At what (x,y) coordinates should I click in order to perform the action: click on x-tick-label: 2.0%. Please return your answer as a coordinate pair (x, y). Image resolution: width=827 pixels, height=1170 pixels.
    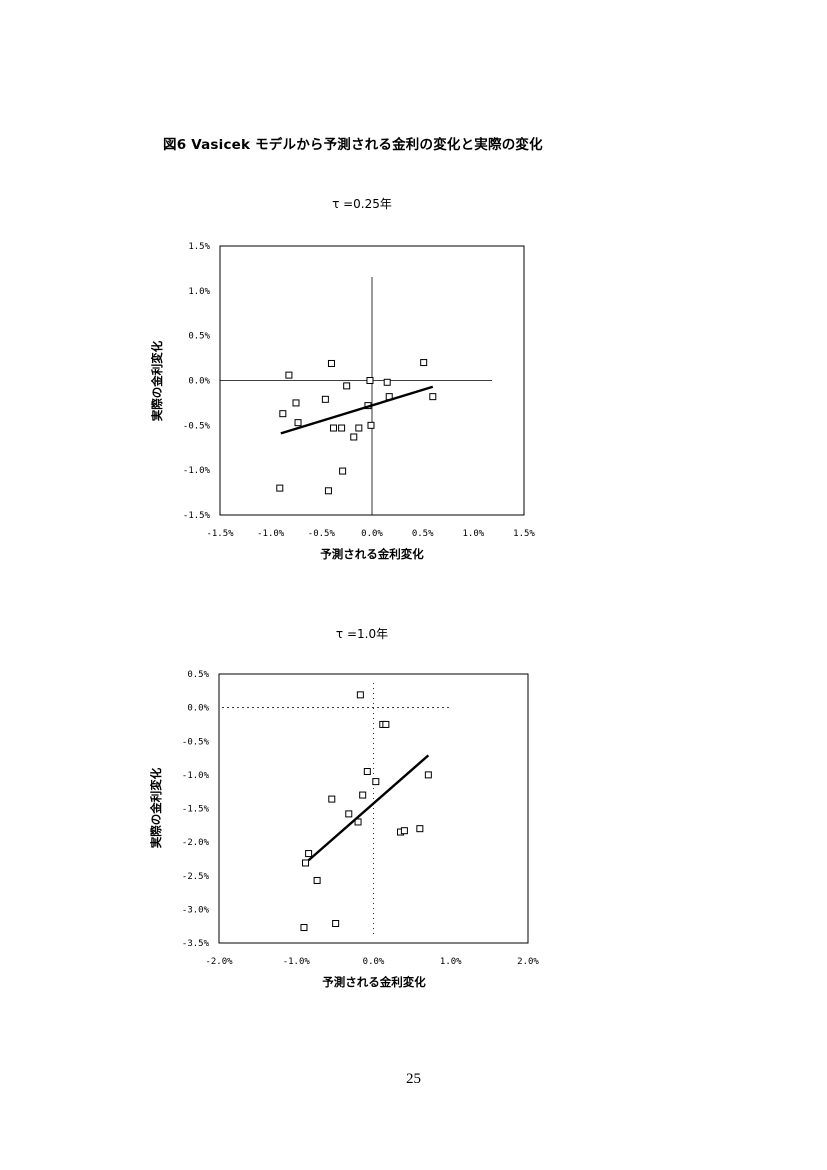
    Looking at the image, I should click on (528, 962).